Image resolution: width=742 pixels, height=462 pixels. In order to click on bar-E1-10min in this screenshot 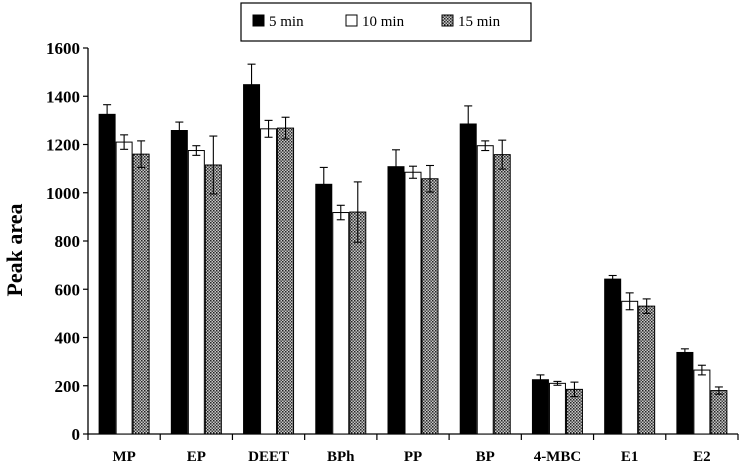, I will do `click(630, 367)`.